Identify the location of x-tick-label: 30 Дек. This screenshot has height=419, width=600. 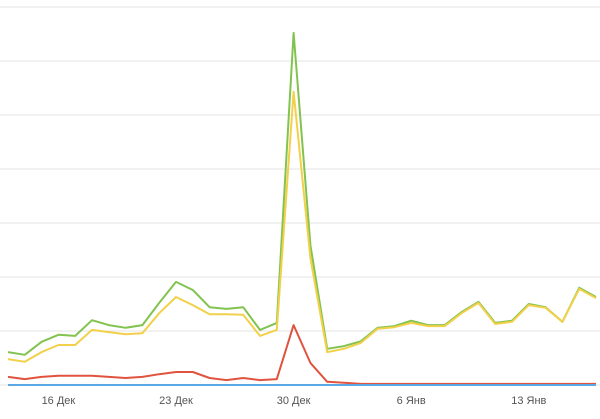
(294, 401).